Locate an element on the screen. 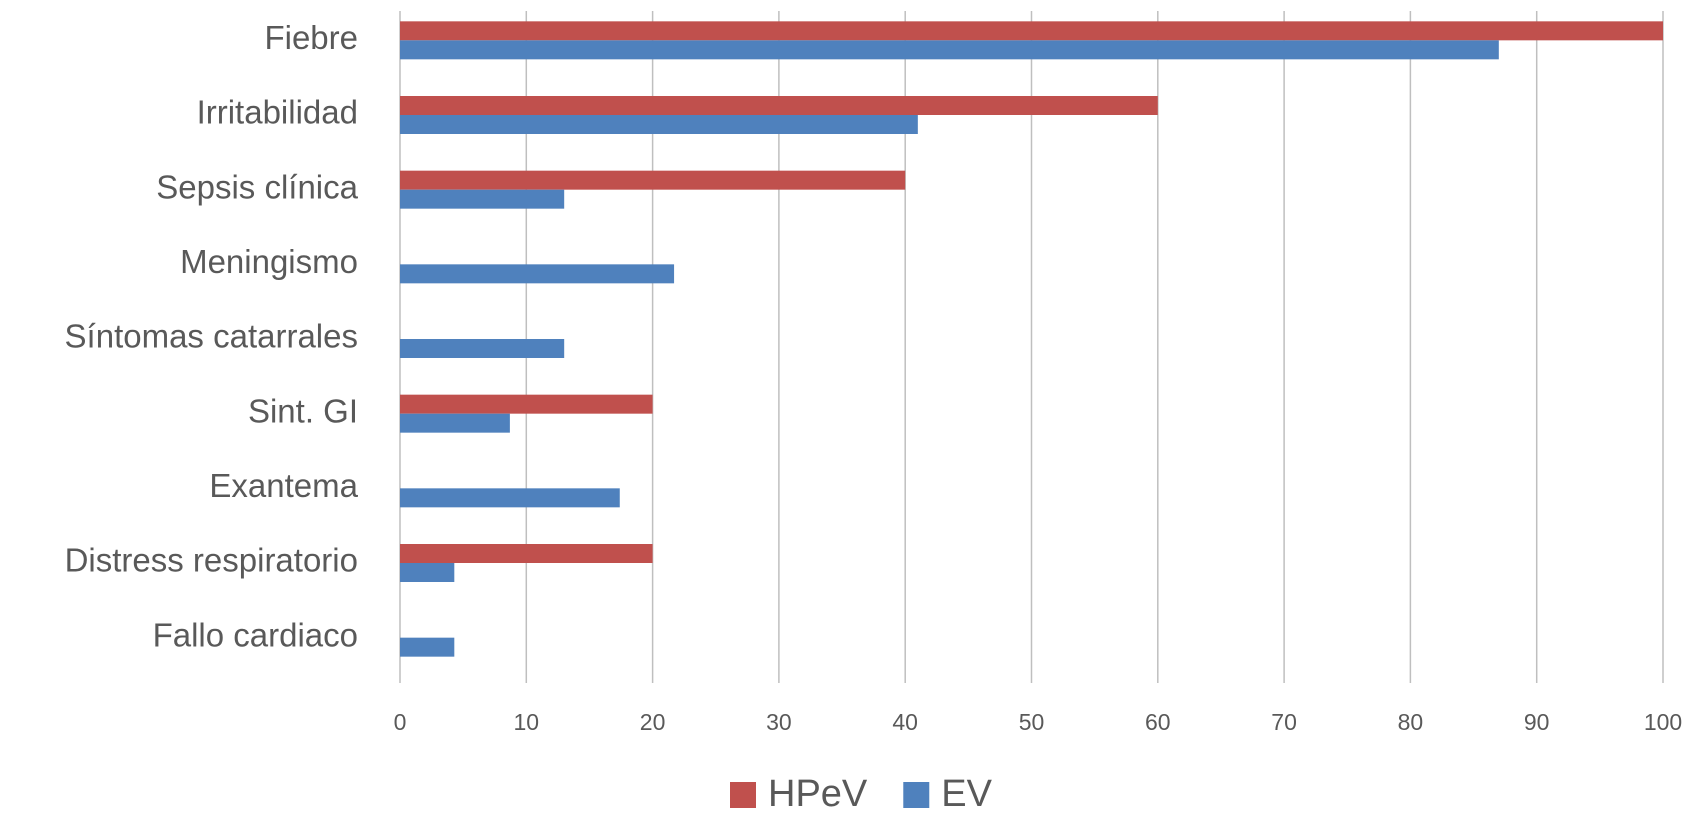 The image size is (1694, 817). x-tick-label: 70 is located at coordinates (1284, 722).